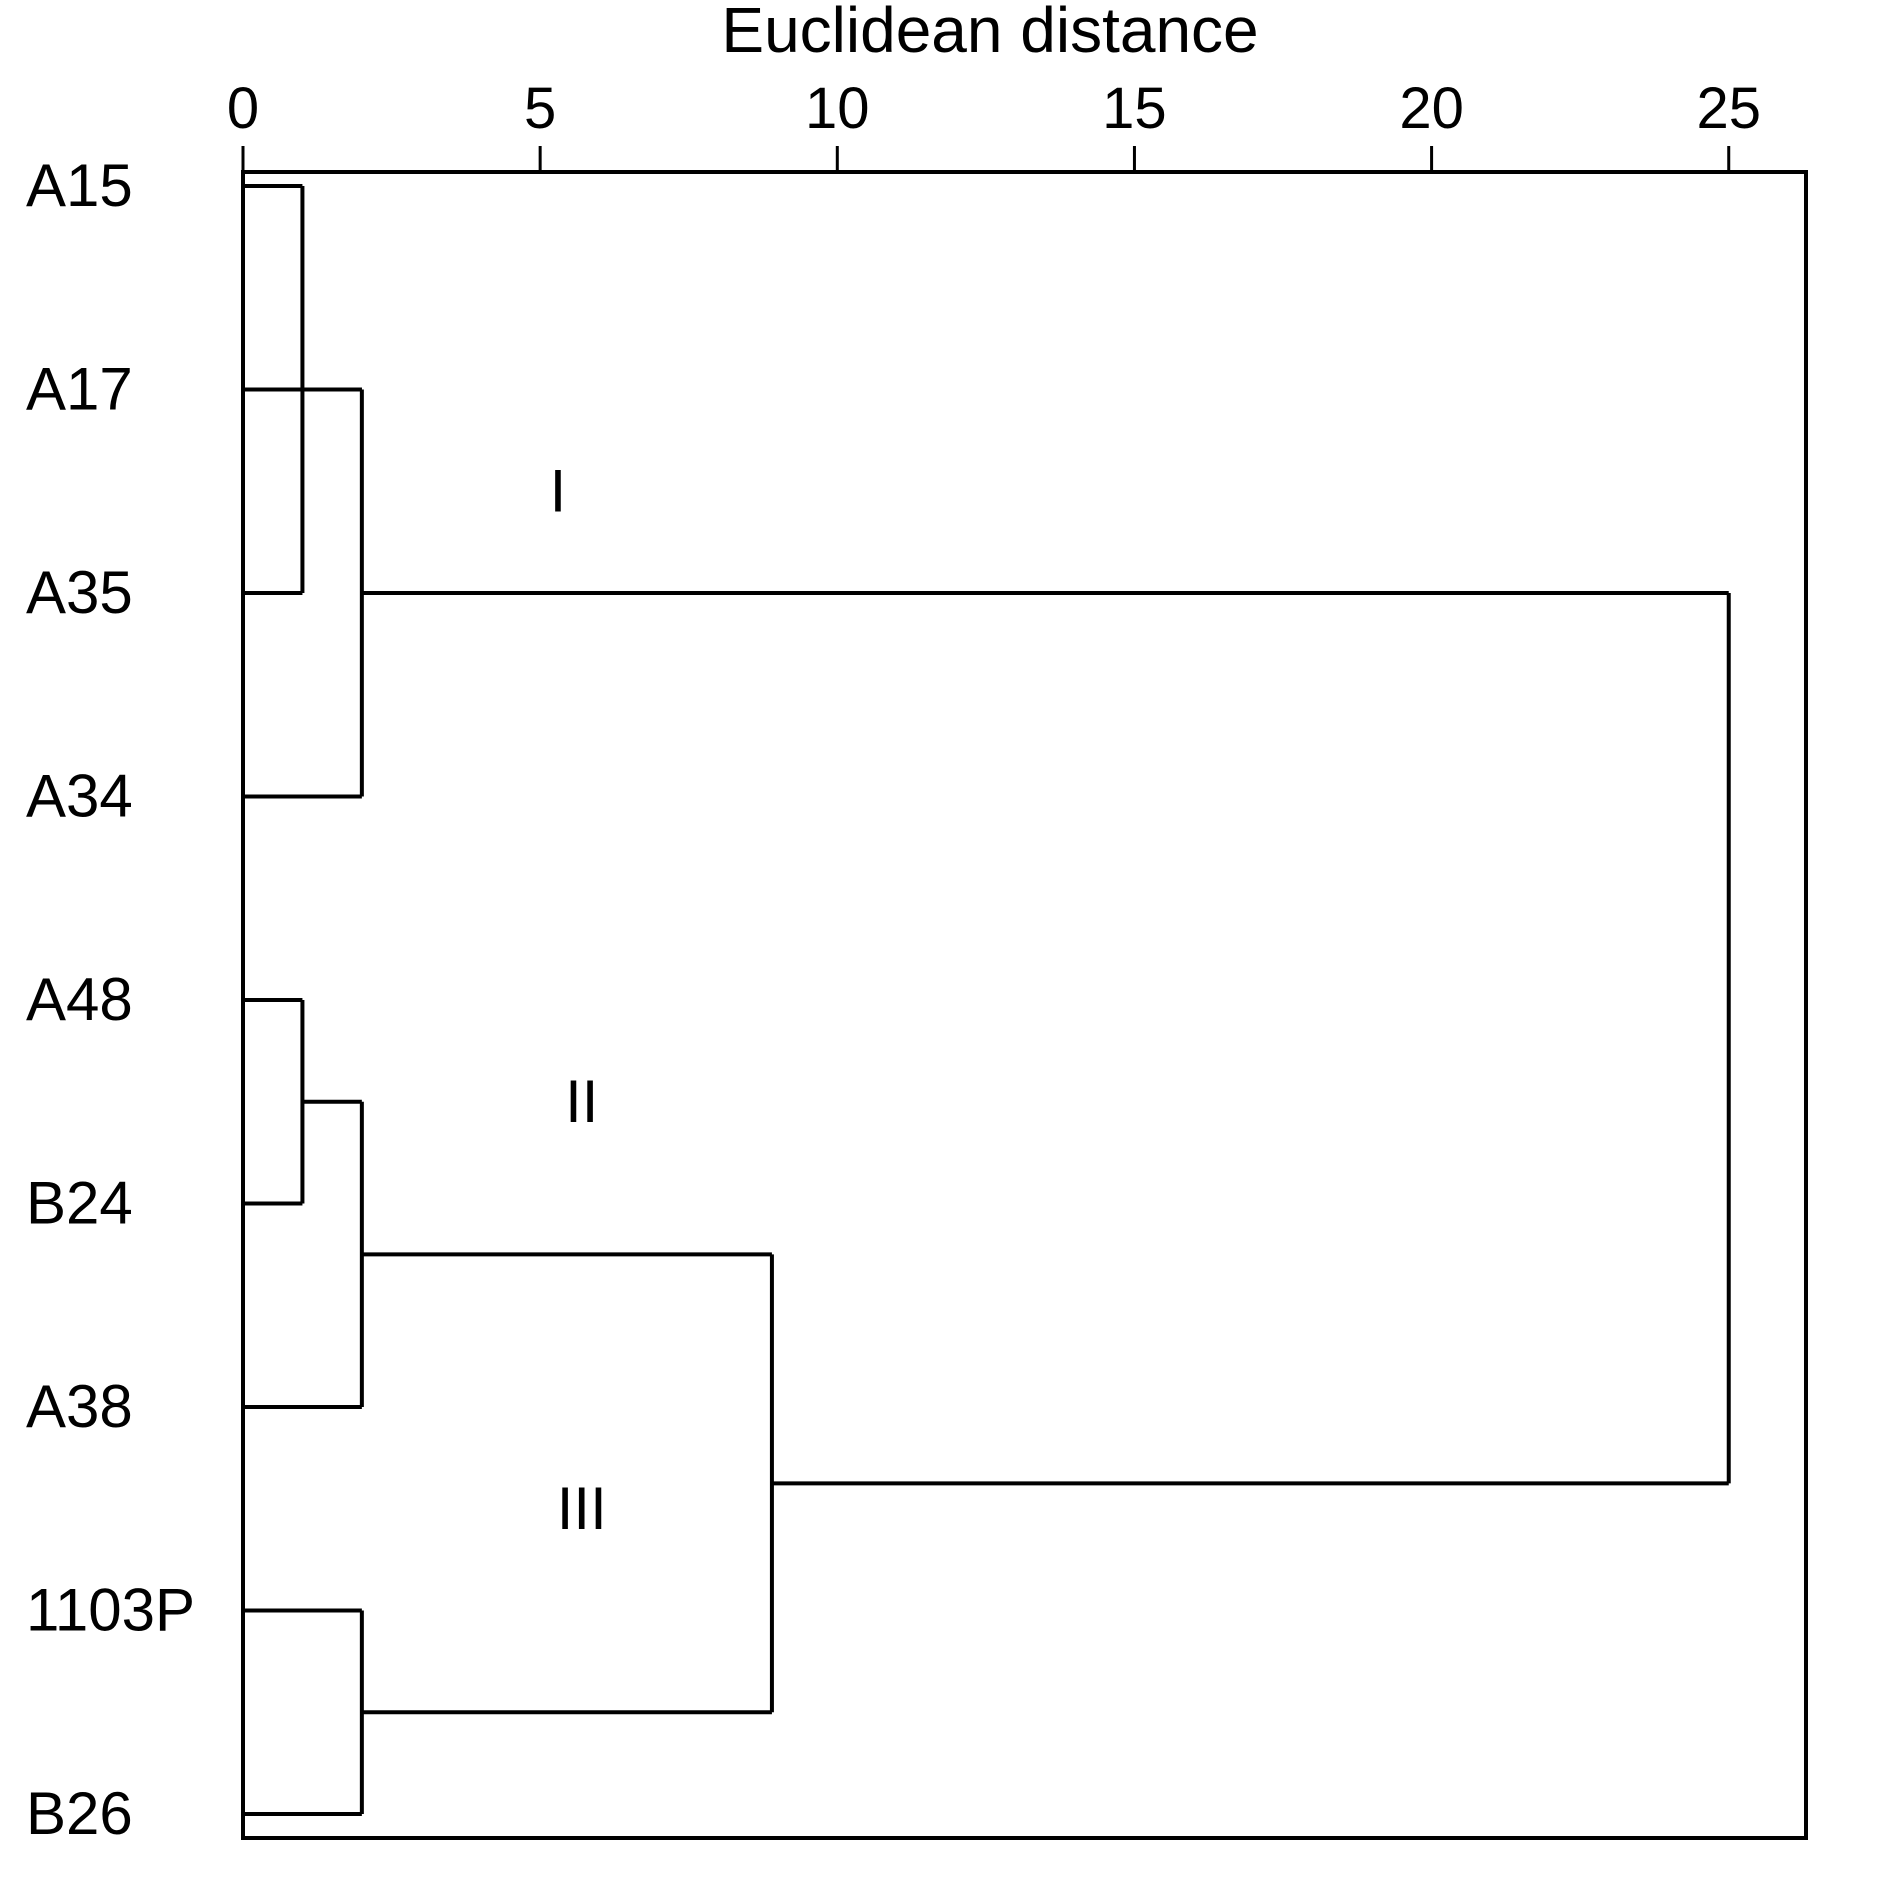 Image resolution: width=1890 pixels, height=1890 pixels. I want to click on x-axis-ticks: 0 5 10 15 20 25, so click(994, 124).